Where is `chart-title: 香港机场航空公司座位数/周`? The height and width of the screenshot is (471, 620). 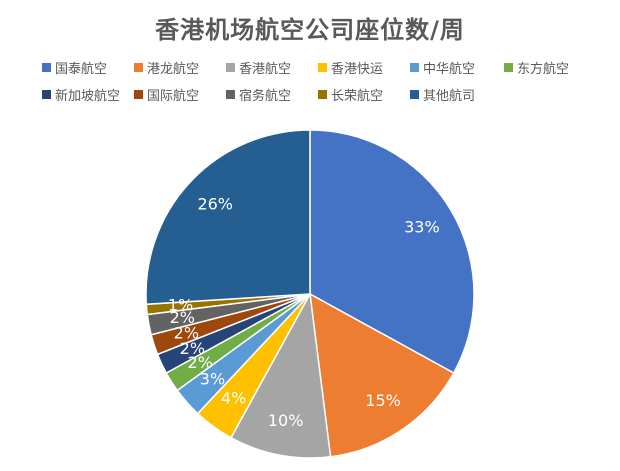 chart-title: 香港机场航空公司座位数/周 is located at coordinates (310, 30).